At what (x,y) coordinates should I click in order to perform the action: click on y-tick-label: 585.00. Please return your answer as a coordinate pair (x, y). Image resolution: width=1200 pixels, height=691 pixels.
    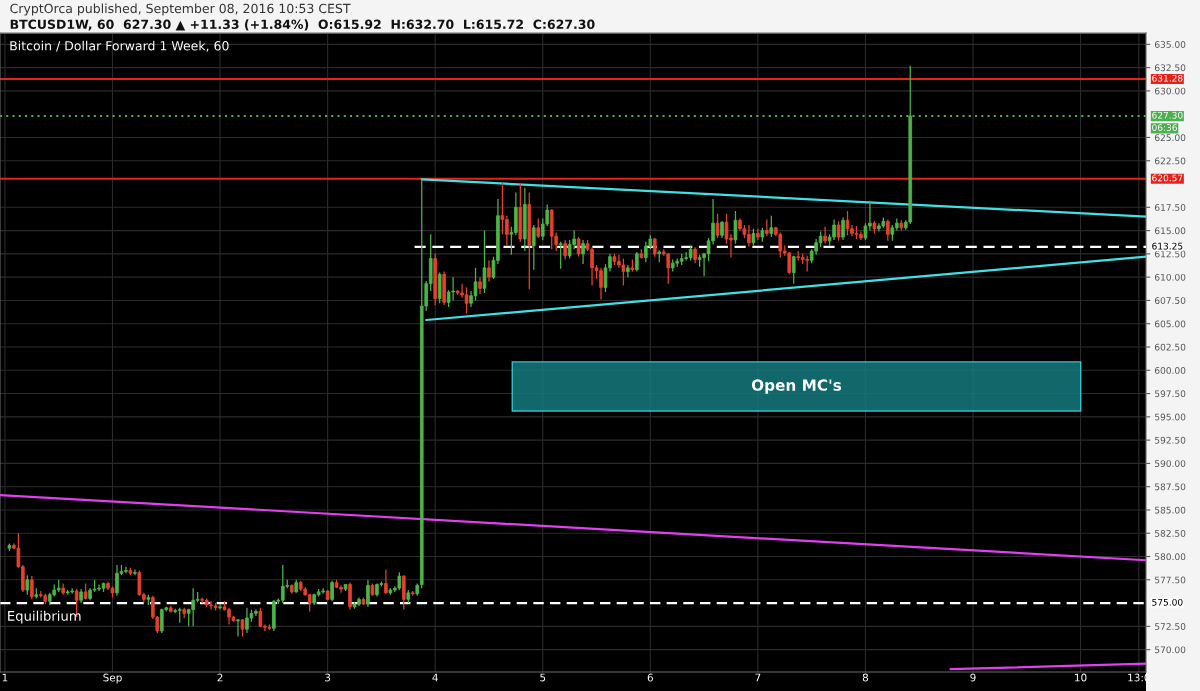
    Looking at the image, I should click on (1170, 510).